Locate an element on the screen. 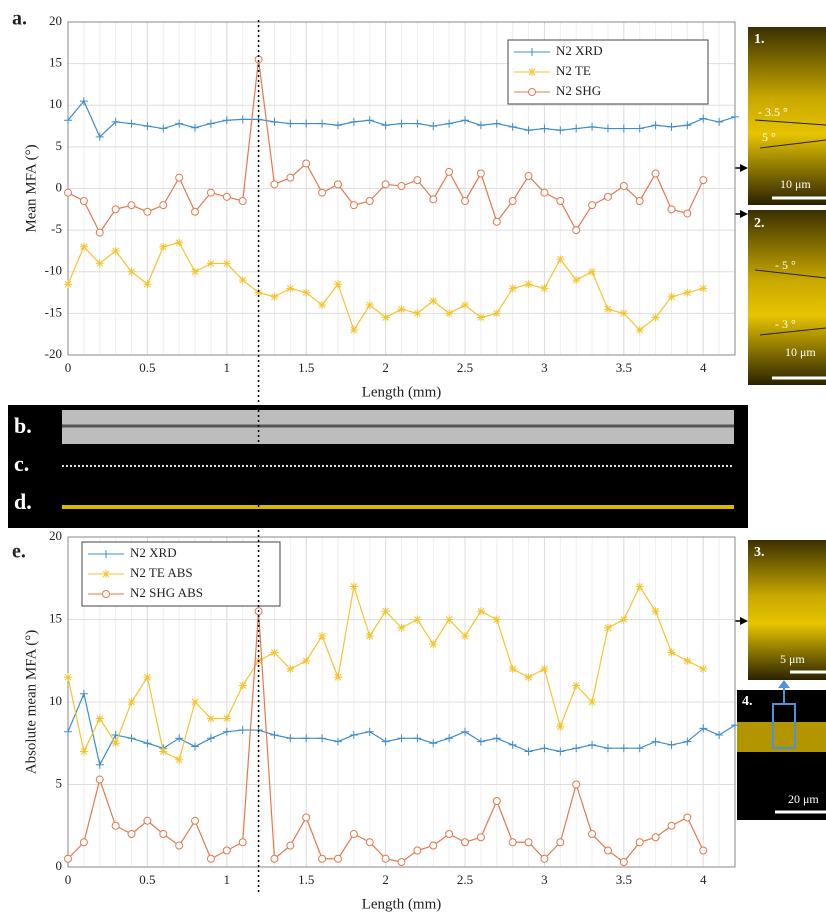 This screenshot has height=922, width=826. x-tick-label: 4 is located at coordinates (703, 367).